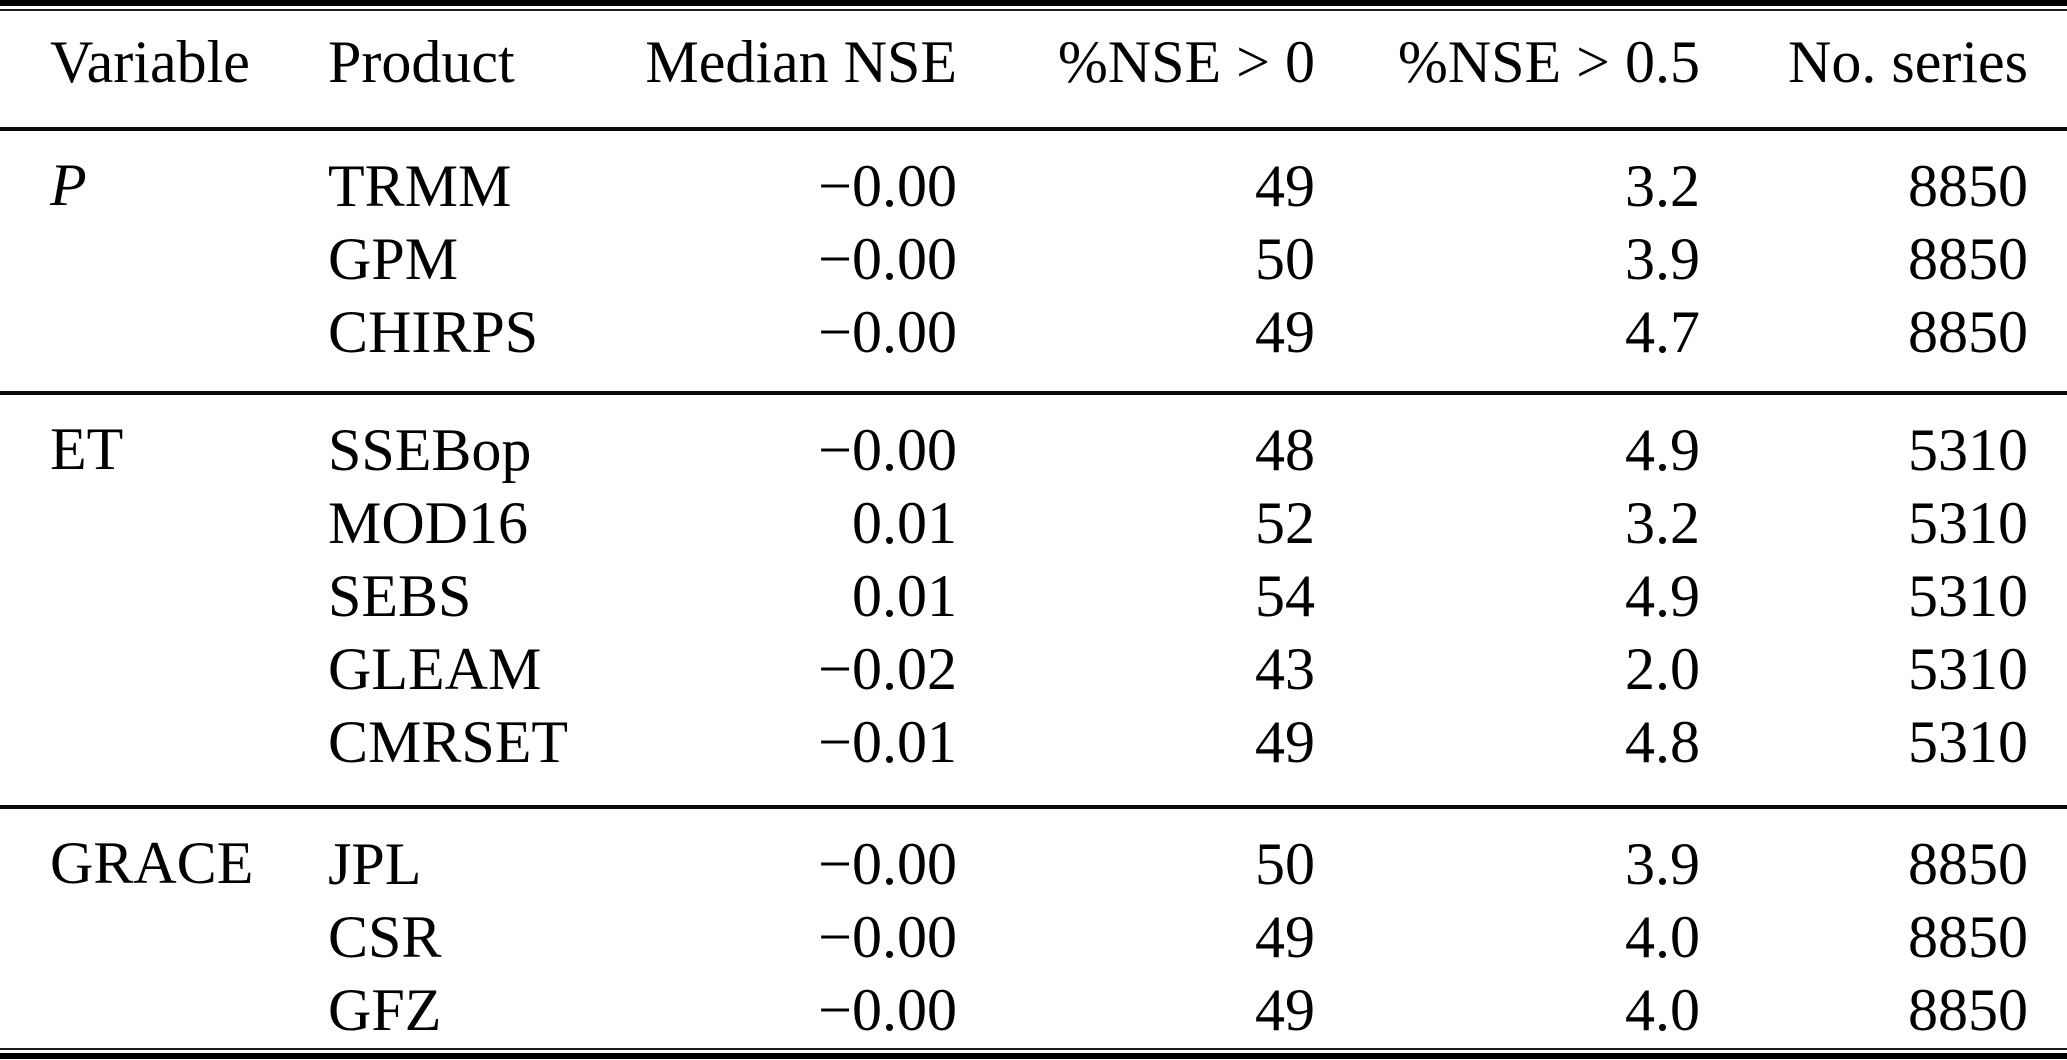  I want to click on median-nse-cell: −0.01, so click(887, 741).